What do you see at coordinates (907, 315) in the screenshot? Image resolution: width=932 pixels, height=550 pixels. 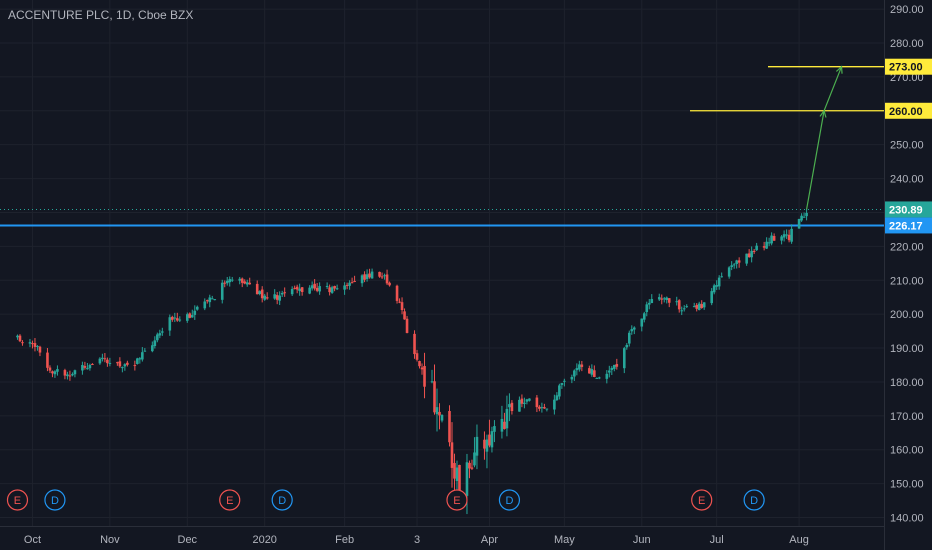 I see `price-tick-label: 200.00` at bounding box center [907, 315].